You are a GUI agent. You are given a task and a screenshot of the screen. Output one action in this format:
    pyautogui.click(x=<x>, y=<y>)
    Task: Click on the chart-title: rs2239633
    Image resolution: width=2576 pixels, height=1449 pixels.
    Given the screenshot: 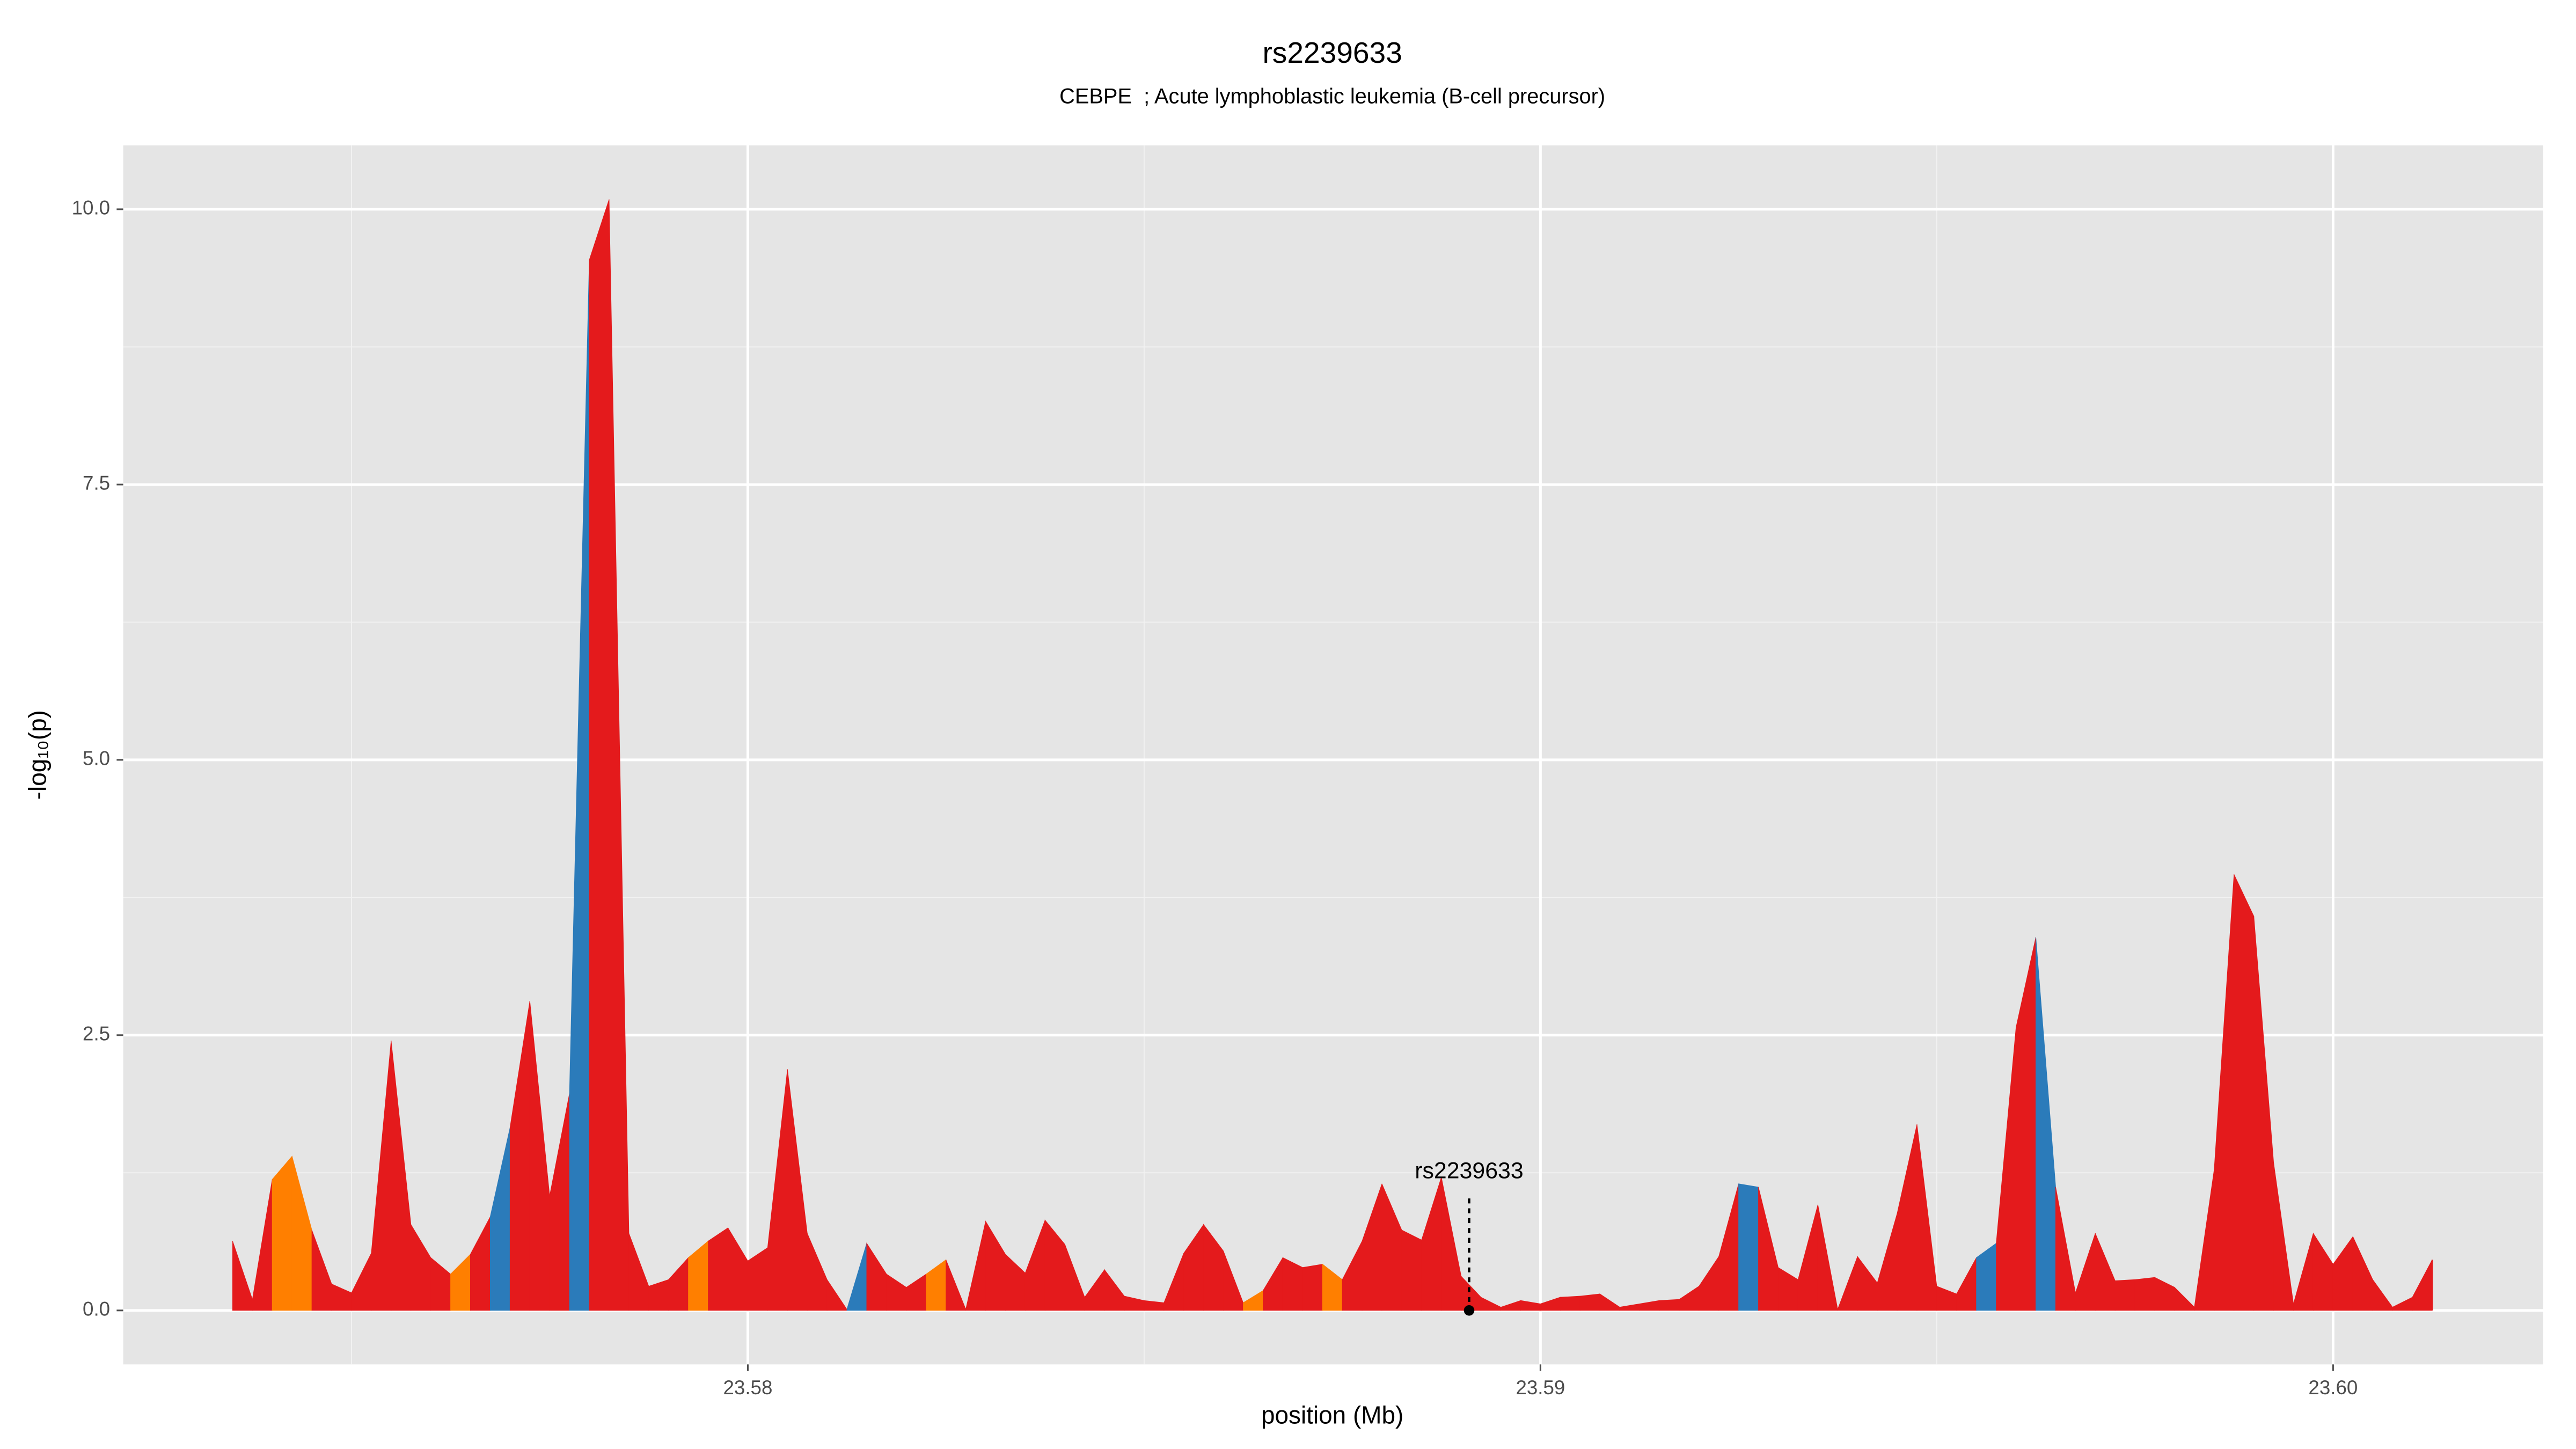 What is the action you would take?
    pyautogui.click(x=1332, y=52)
    